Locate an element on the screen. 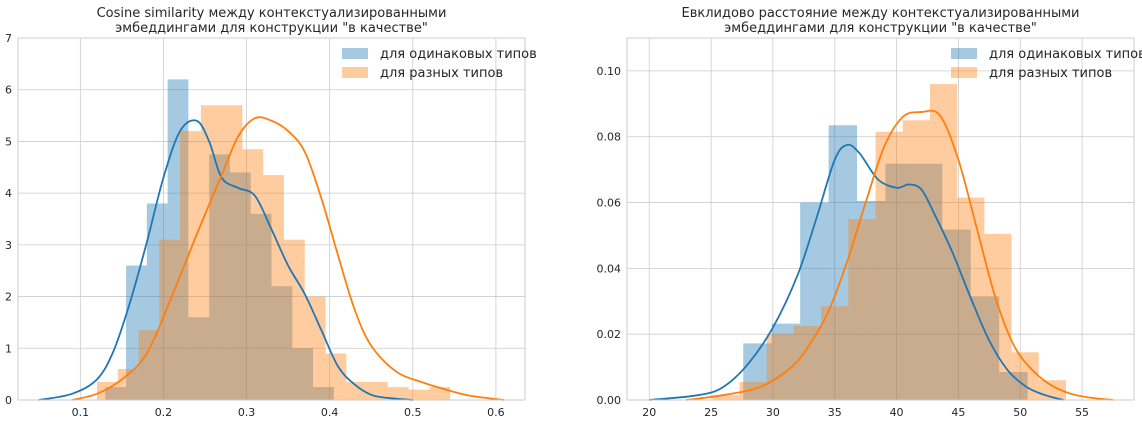 Image resolution: width=1142 pixels, height=422 pixels. x-tick-label: 0.3 is located at coordinates (247, 412).